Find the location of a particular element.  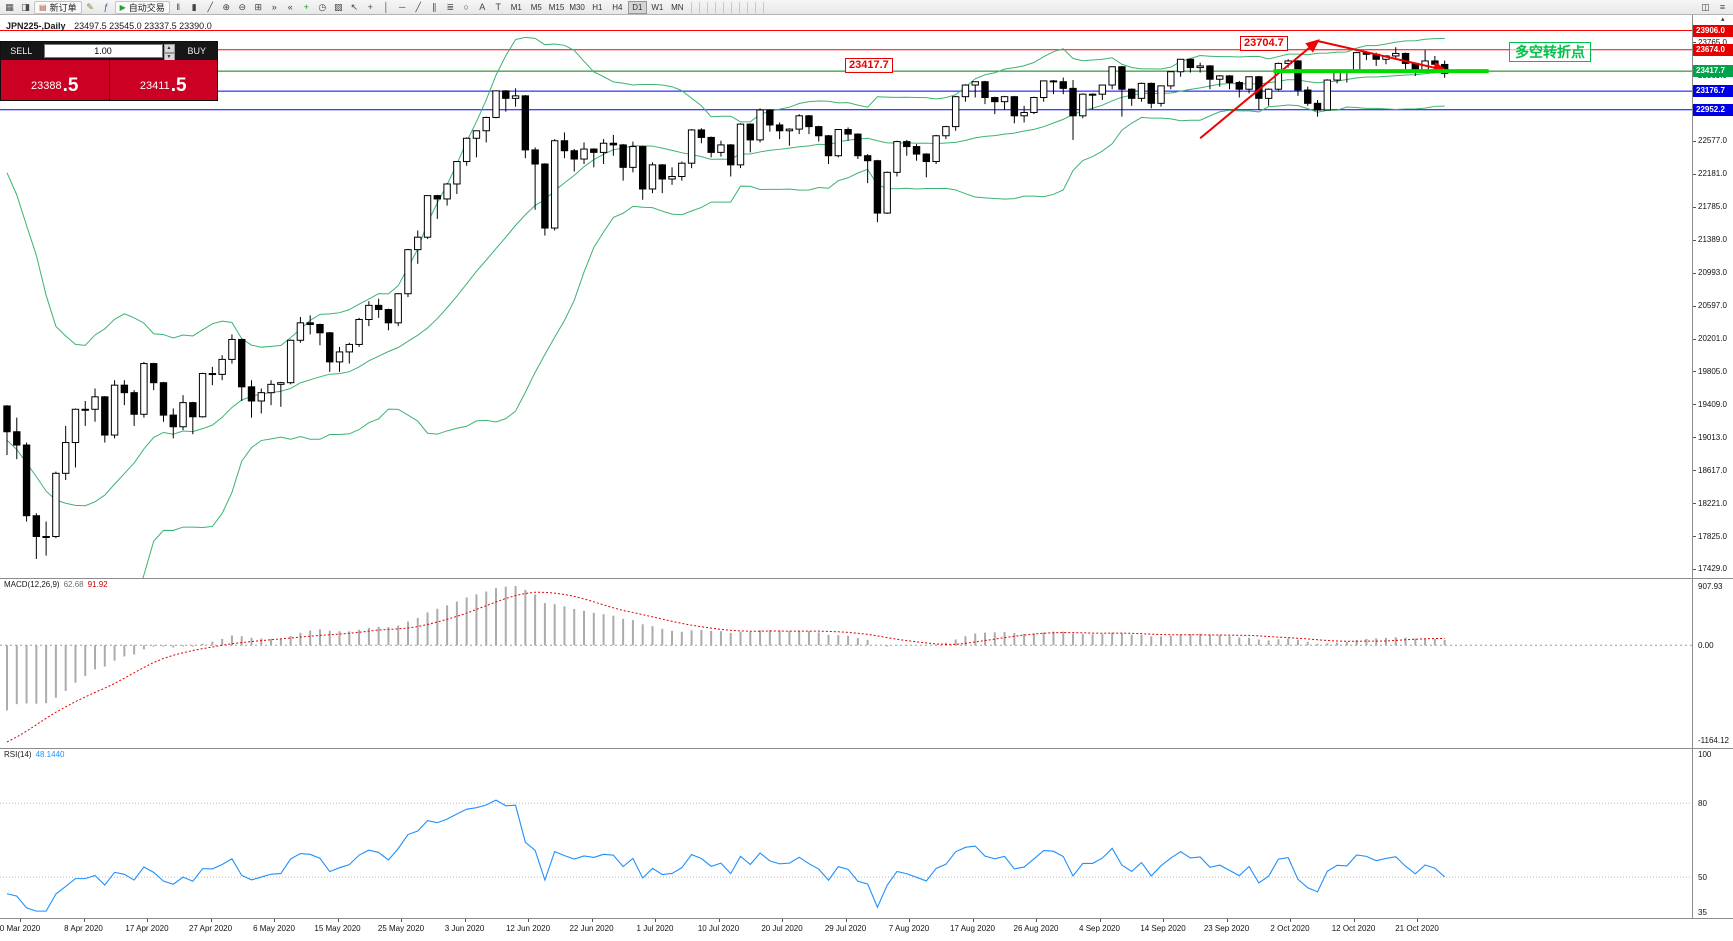

tf-w1: W1 is located at coordinates (657, 7).